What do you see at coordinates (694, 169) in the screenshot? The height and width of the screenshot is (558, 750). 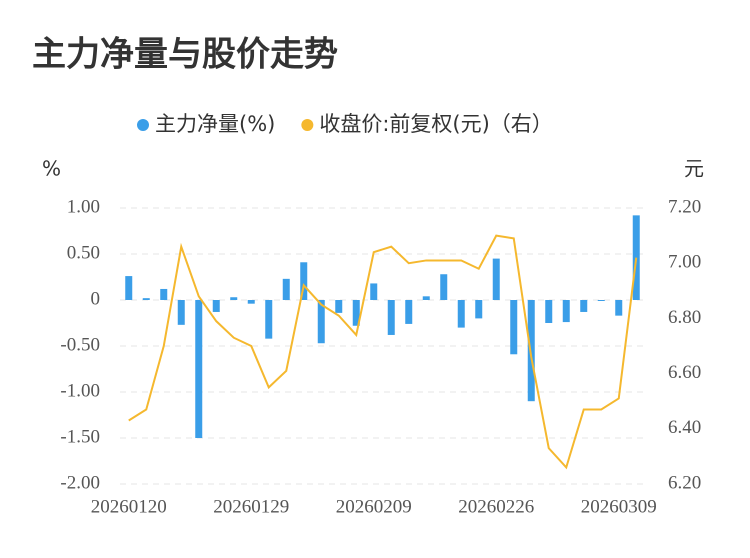 I see `y2-axis-label: 元` at bounding box center [694, 169].